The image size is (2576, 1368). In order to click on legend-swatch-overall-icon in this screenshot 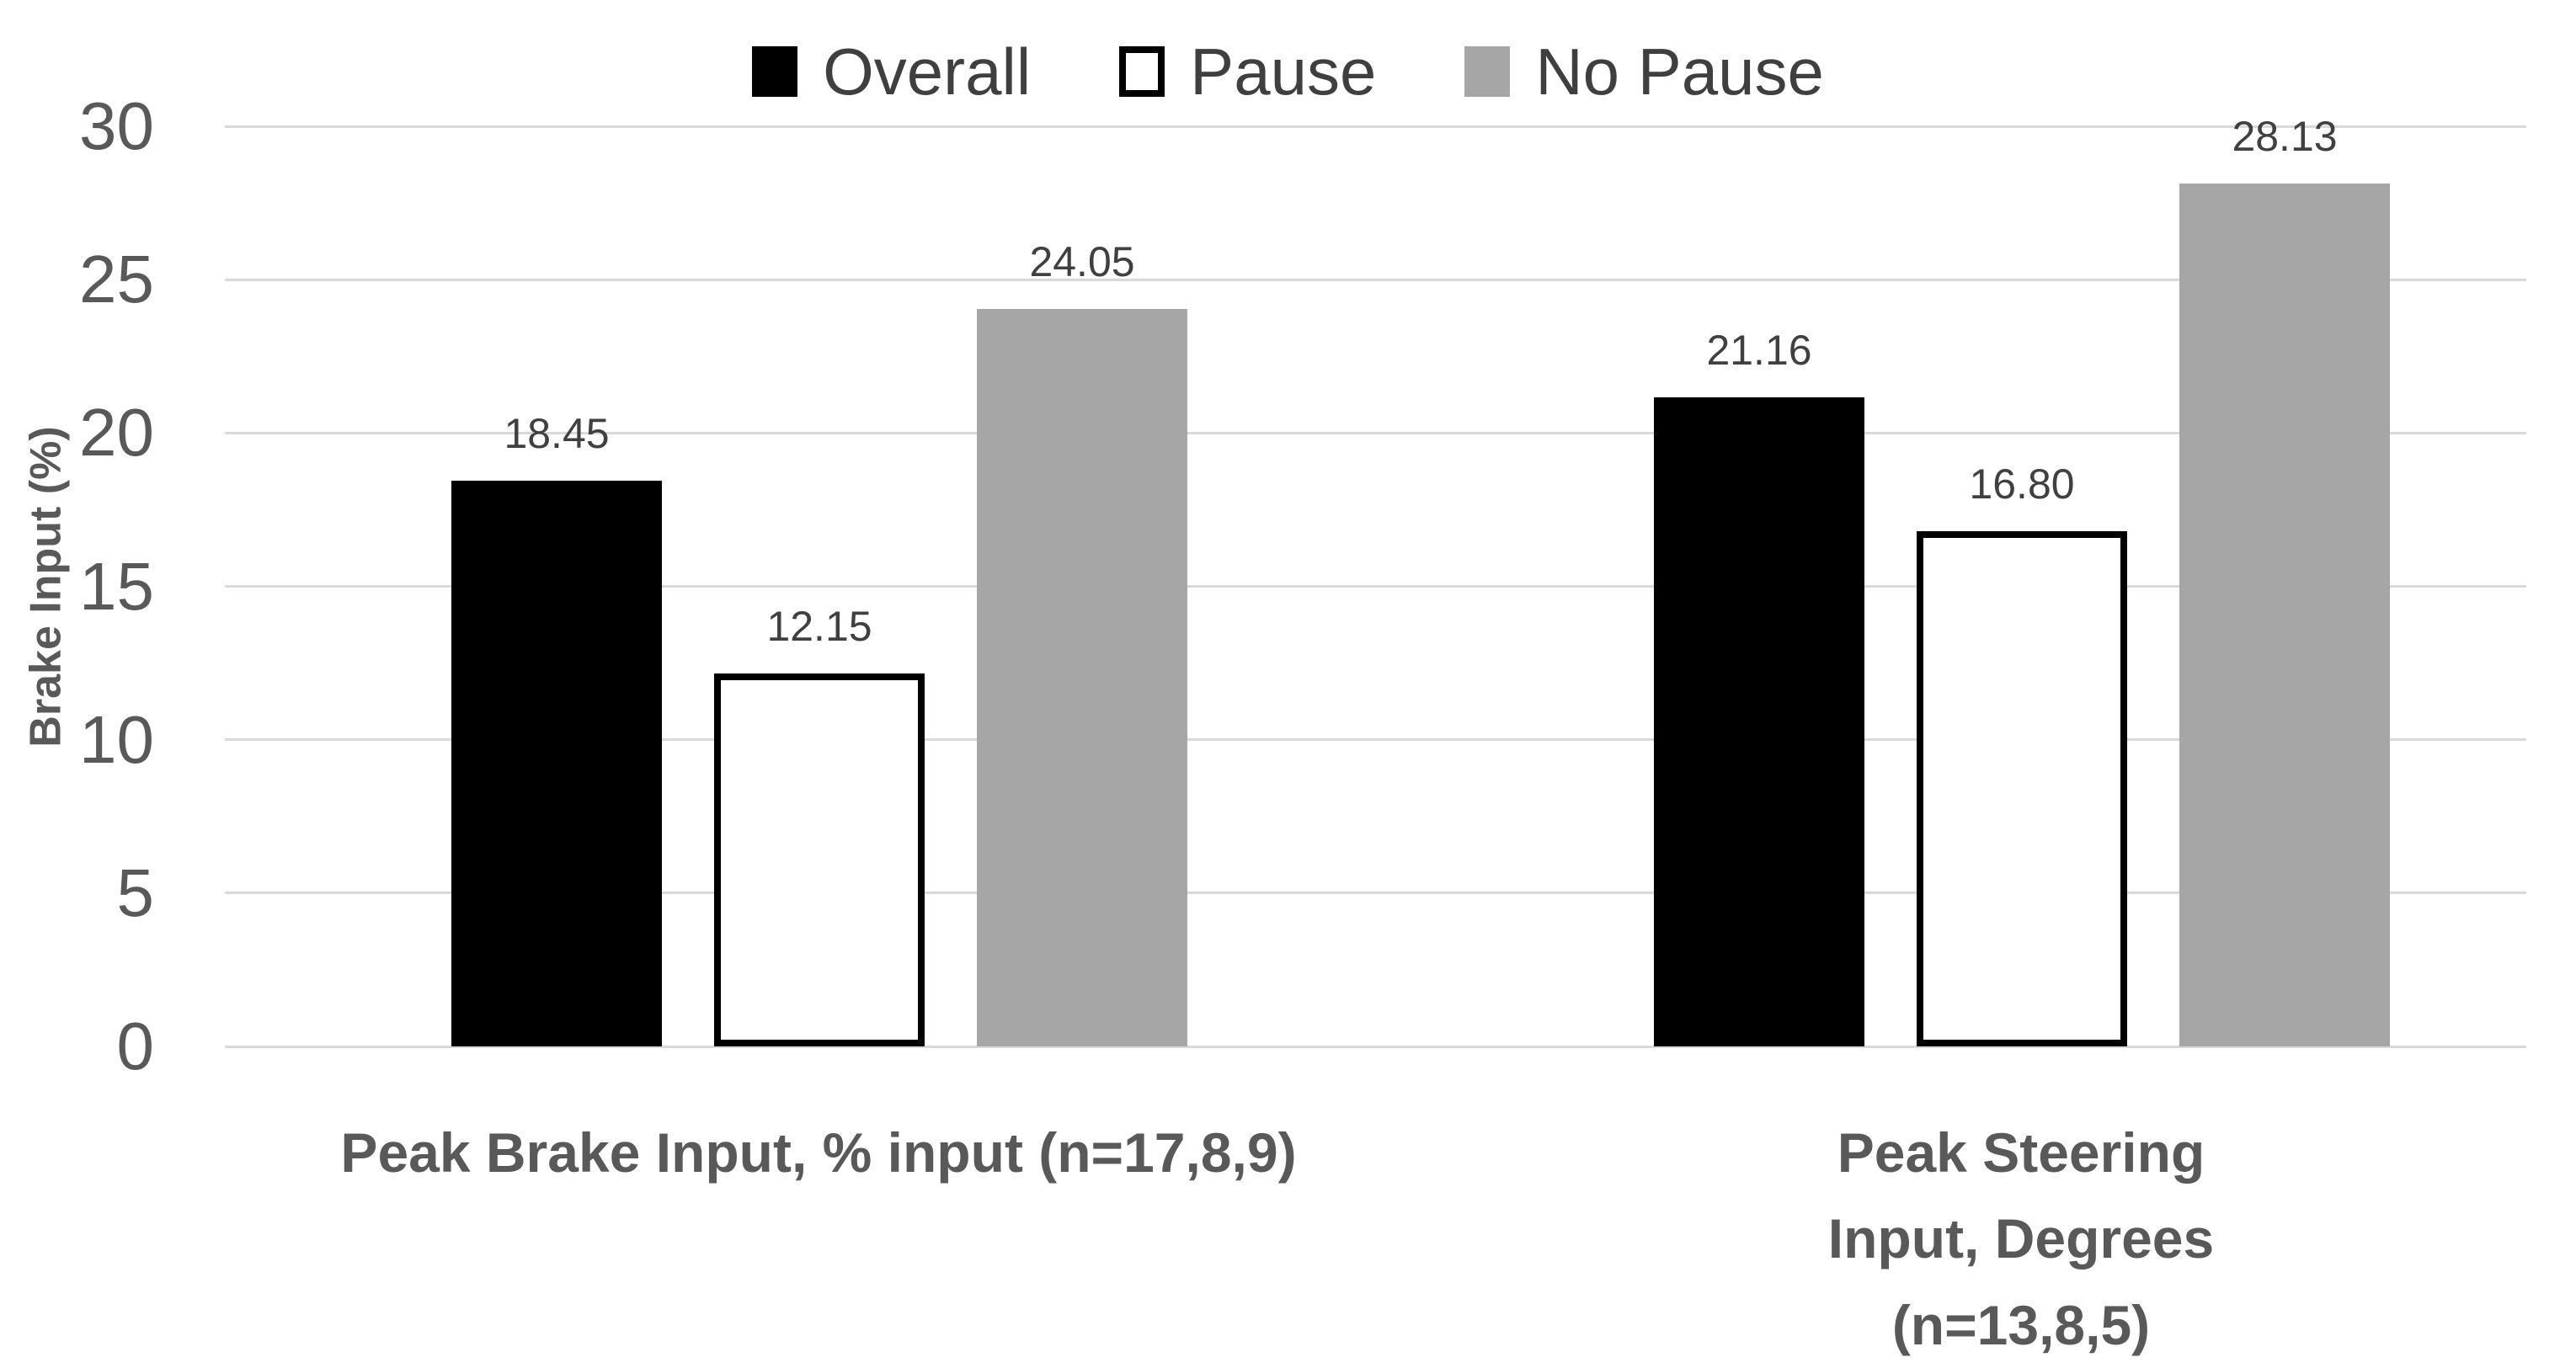, I will do `click(775, 71)`.